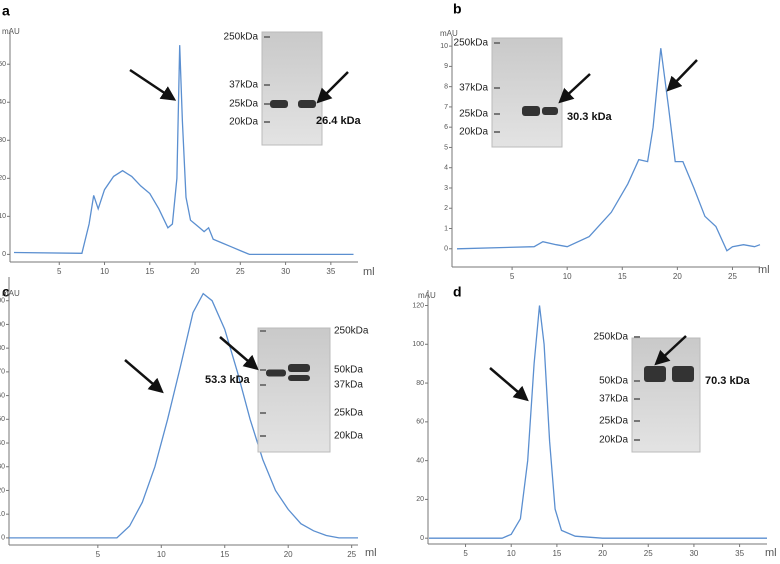 This screenshot has width=780, height=564. What do you see at coordinates (764, 270) in the screenshot?
I see `x-axis-label: ml` at bounding box center [764, 270].